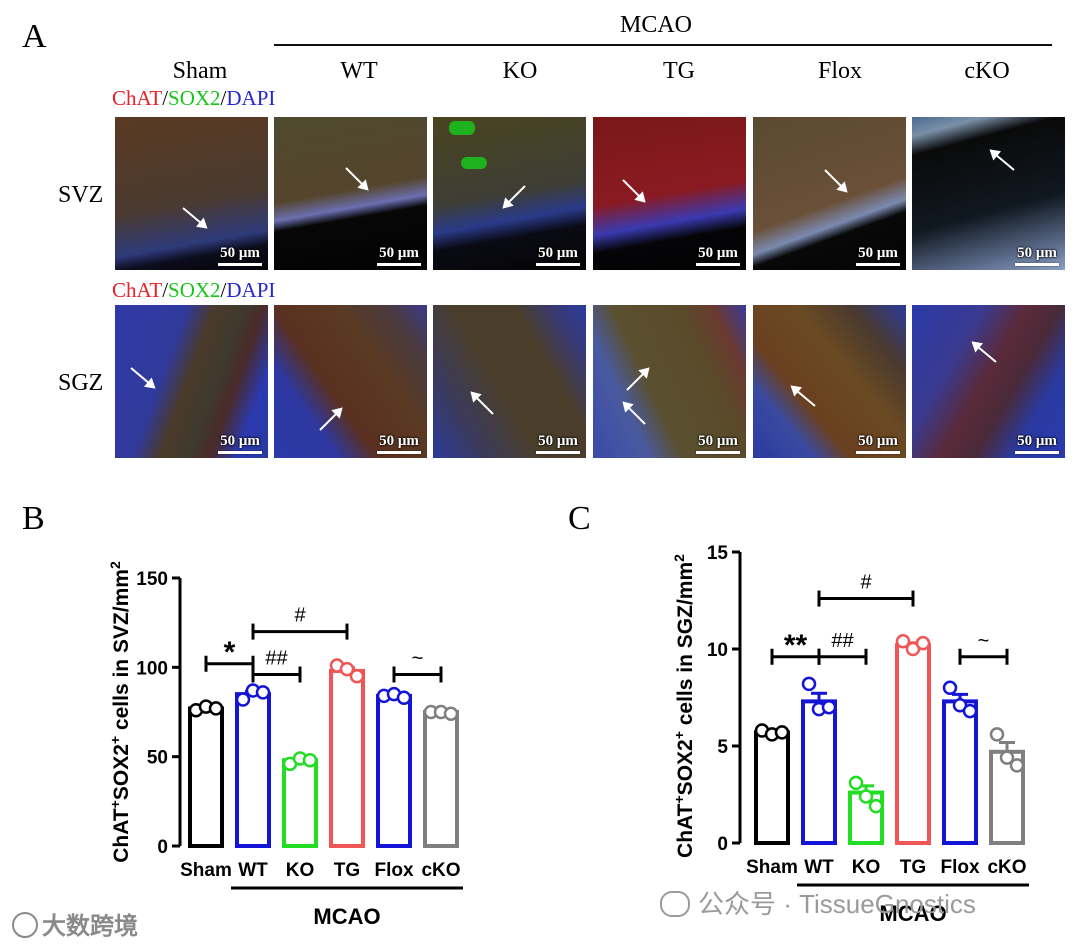  I want to click on col-label-ko: KO, so click(520, 71).